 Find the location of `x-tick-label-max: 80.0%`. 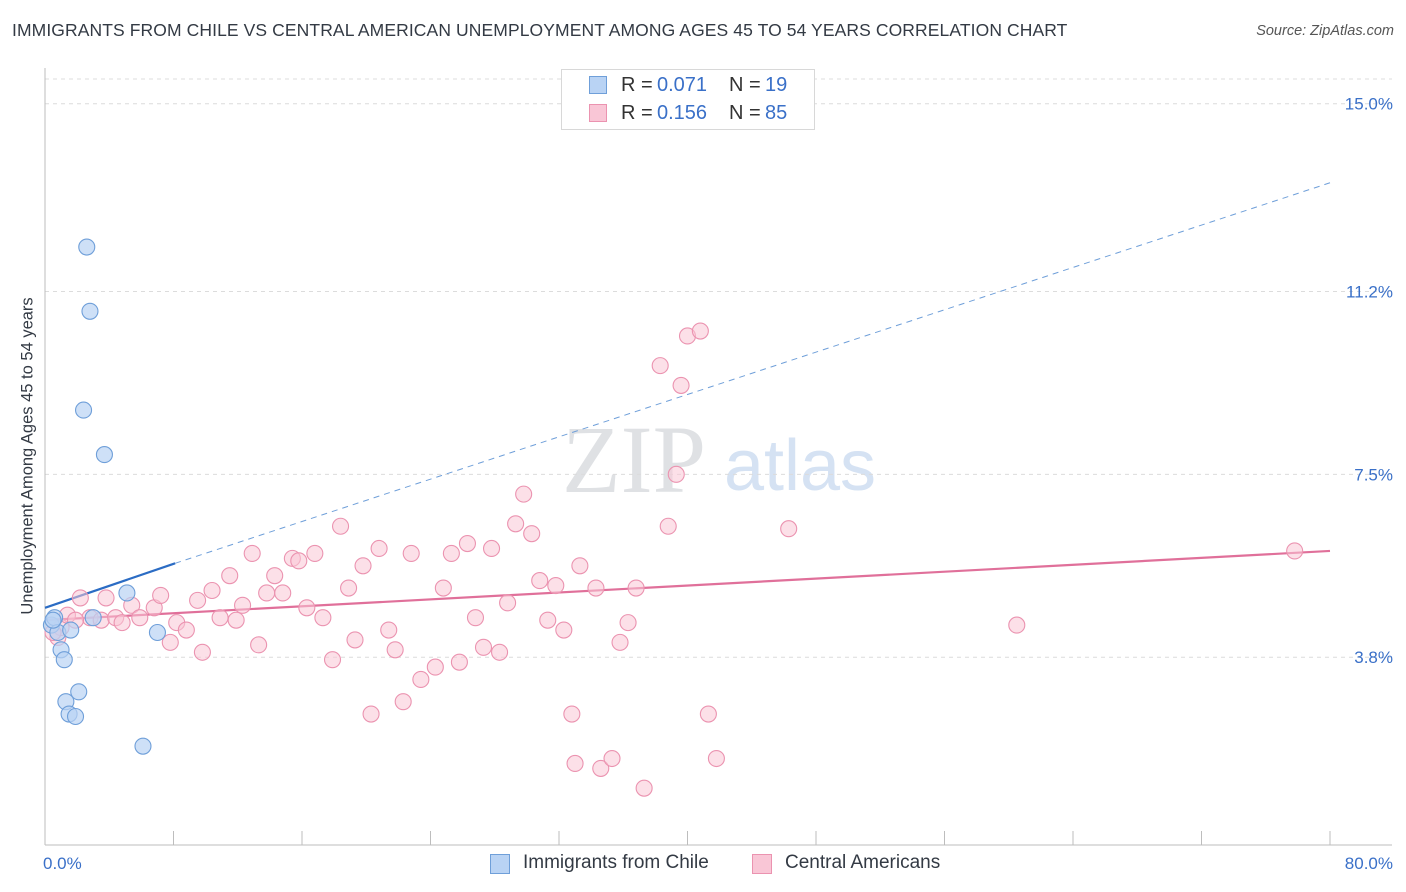

x-tick-label-max: 80.0% is located at coordinates (1369, 863).